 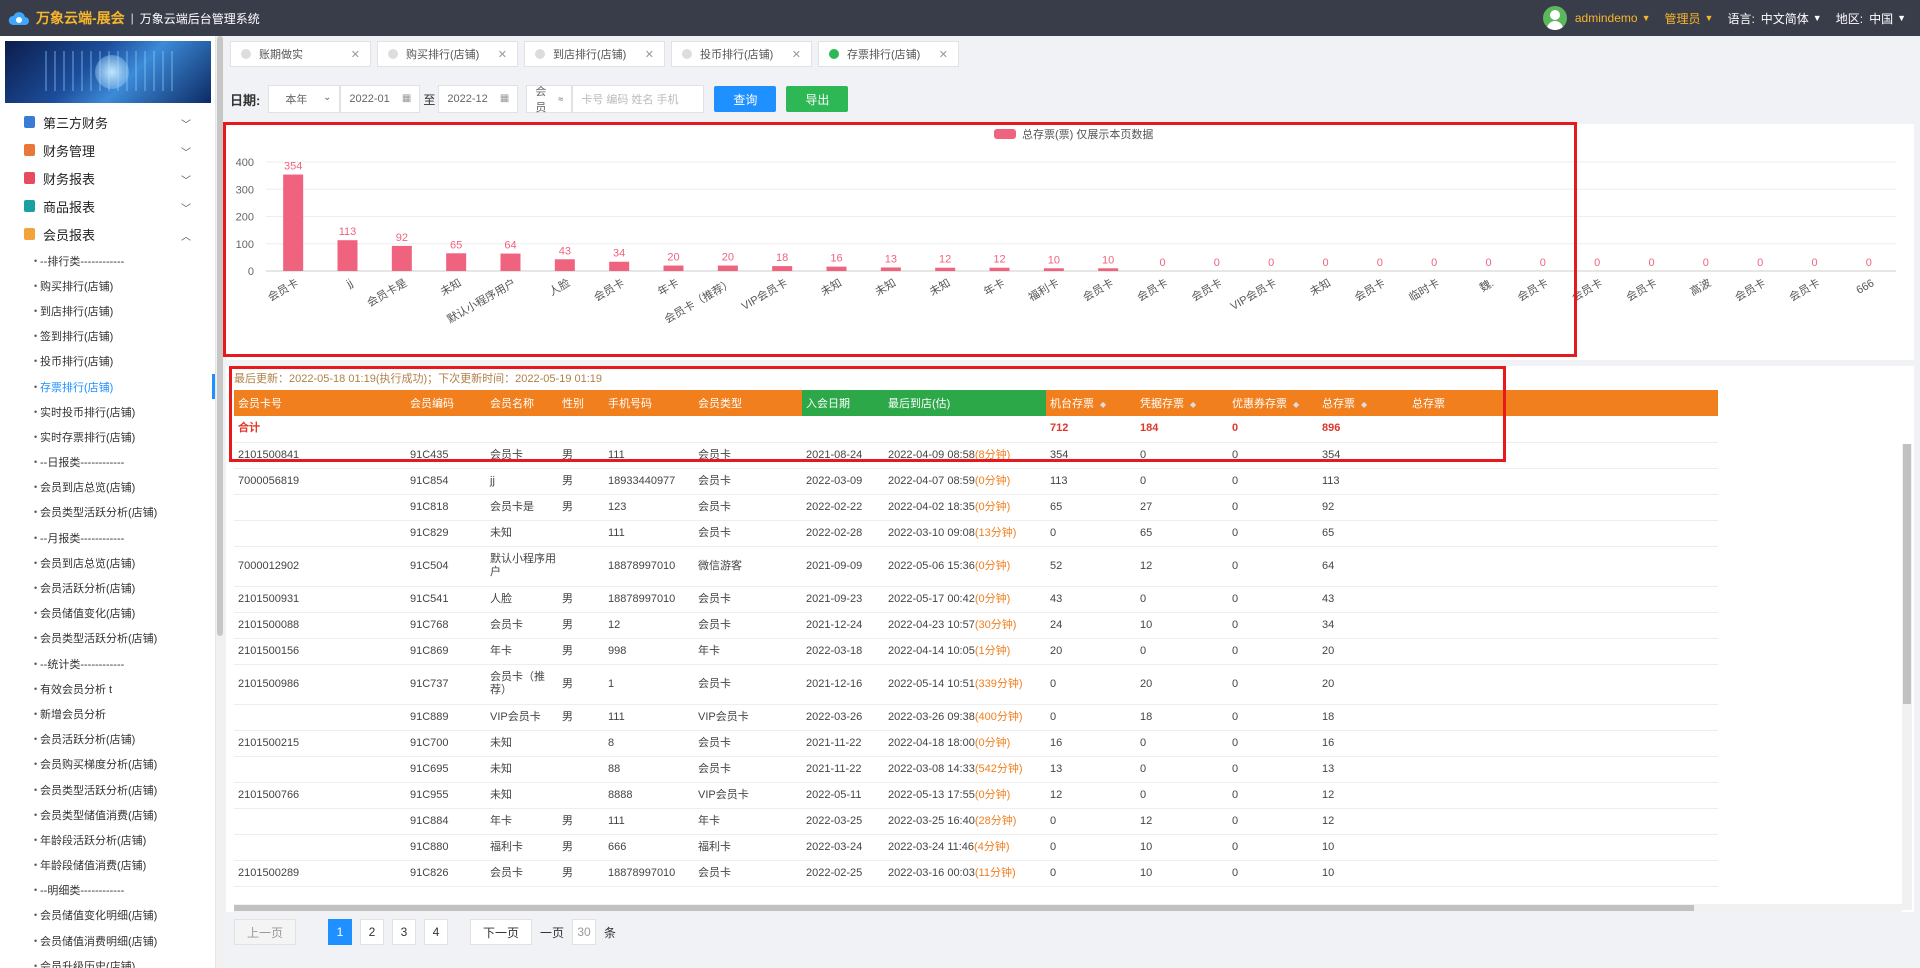 What do you see at coordinates (1871, 18) in the screenshot?
I see `region-menu: 地区: 中国 ▼` at bounding box center [1871, 18].